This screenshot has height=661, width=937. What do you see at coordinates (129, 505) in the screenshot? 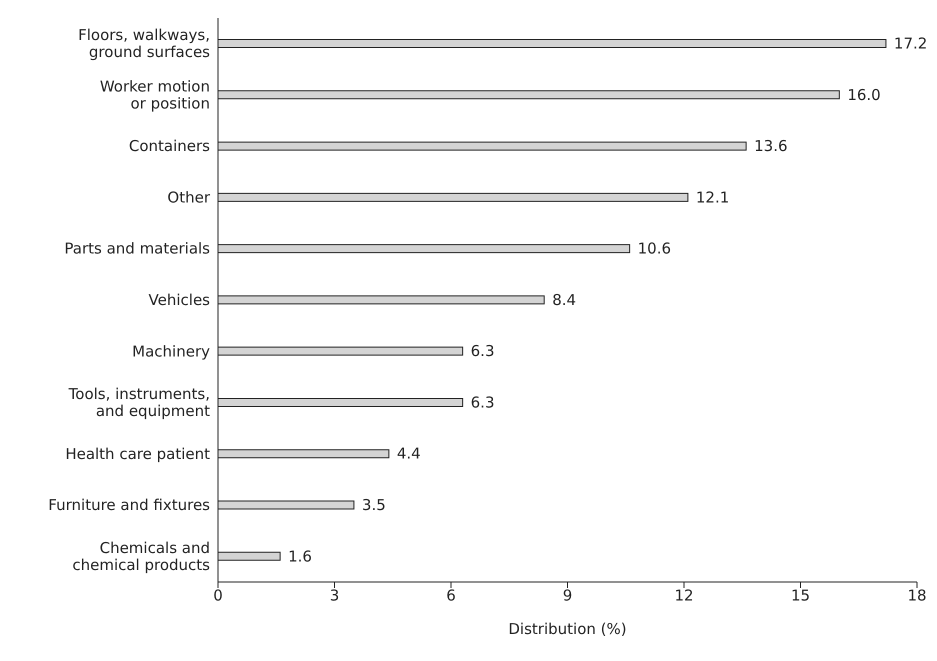
I see `y-tick-label: Furniture and fixtures` at bounding box center [129, 505].